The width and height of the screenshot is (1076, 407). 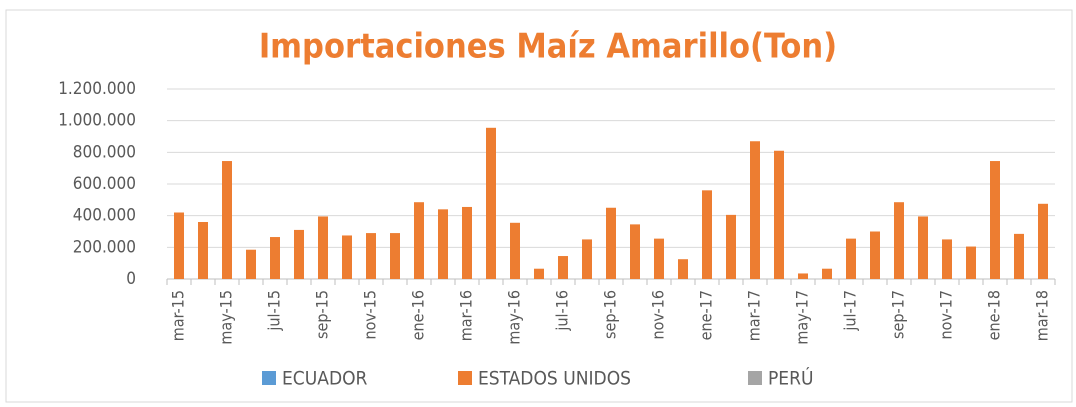 I want to click on y-tick-label: 1.000.000, so click(x=97, y=121).